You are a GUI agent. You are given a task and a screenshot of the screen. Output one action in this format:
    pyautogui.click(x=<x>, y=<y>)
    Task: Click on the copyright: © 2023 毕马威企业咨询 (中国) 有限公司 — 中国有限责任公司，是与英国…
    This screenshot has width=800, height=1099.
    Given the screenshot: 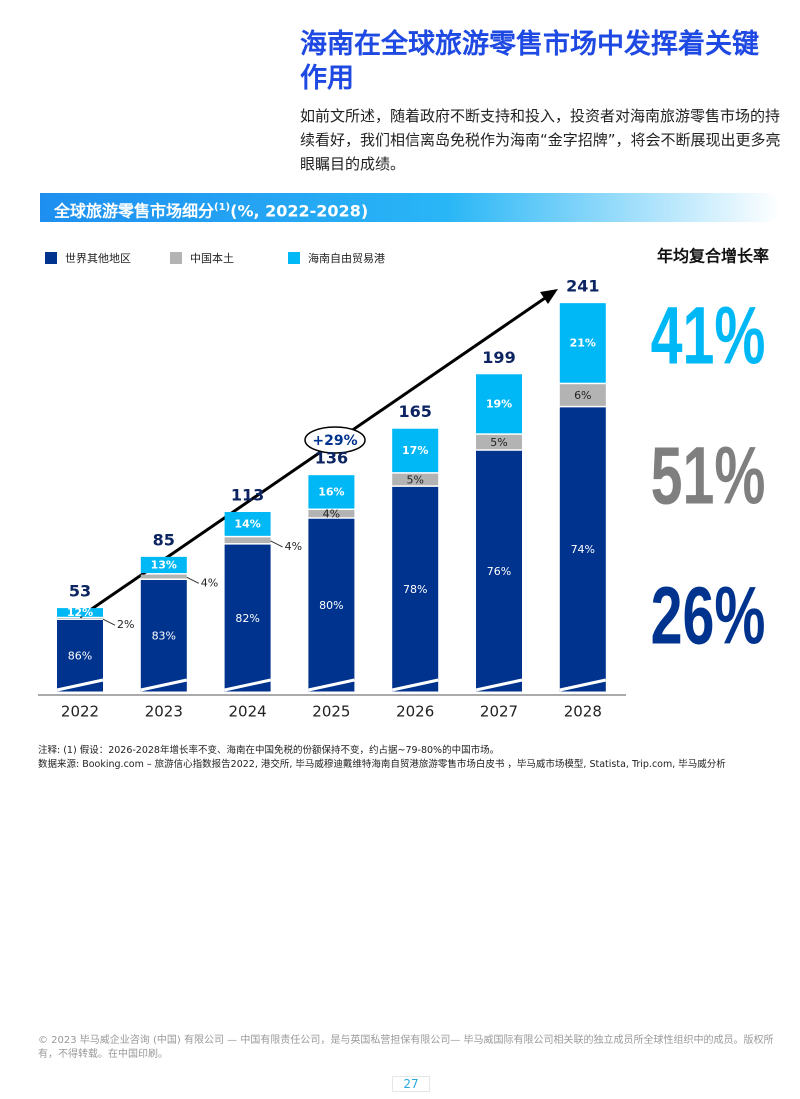 What is the action you would take?
    pyautogui.click(x=406, y=1047)
    